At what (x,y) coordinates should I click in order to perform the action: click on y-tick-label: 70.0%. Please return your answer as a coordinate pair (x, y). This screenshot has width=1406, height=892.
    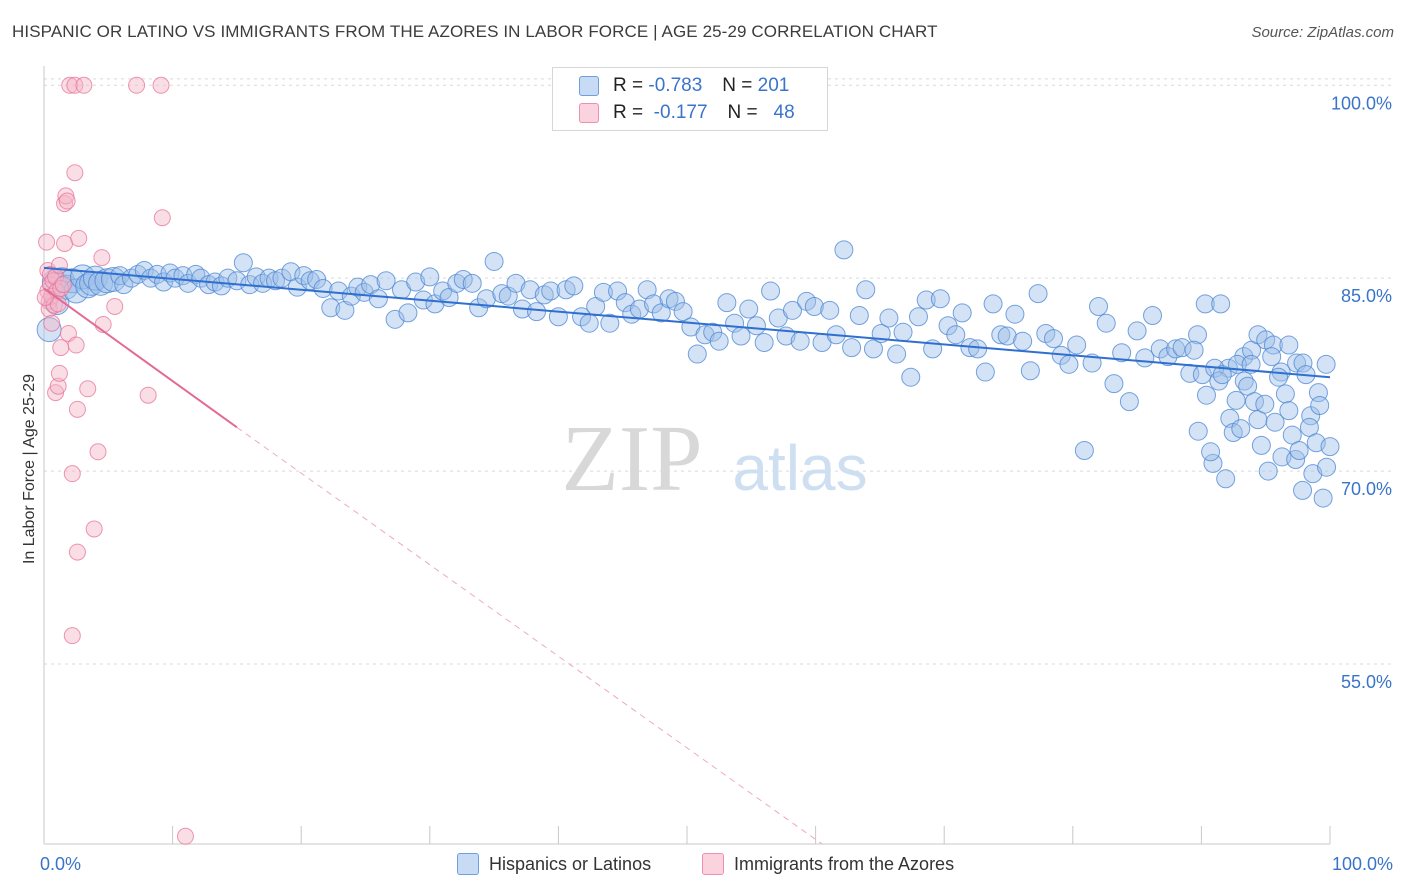
    Looking at the image, I should click on (1366, 489).